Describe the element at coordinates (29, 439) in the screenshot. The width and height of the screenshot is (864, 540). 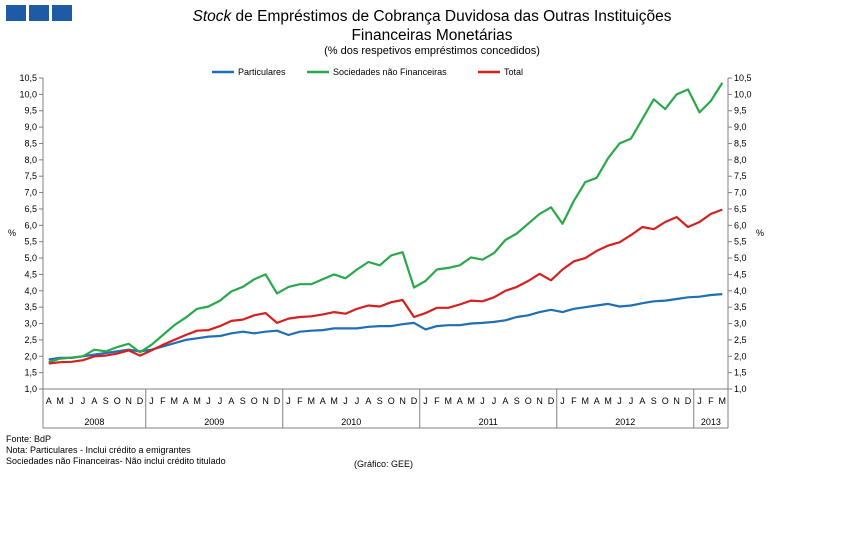
I see `note-source: Fonte: BdP` at that location.